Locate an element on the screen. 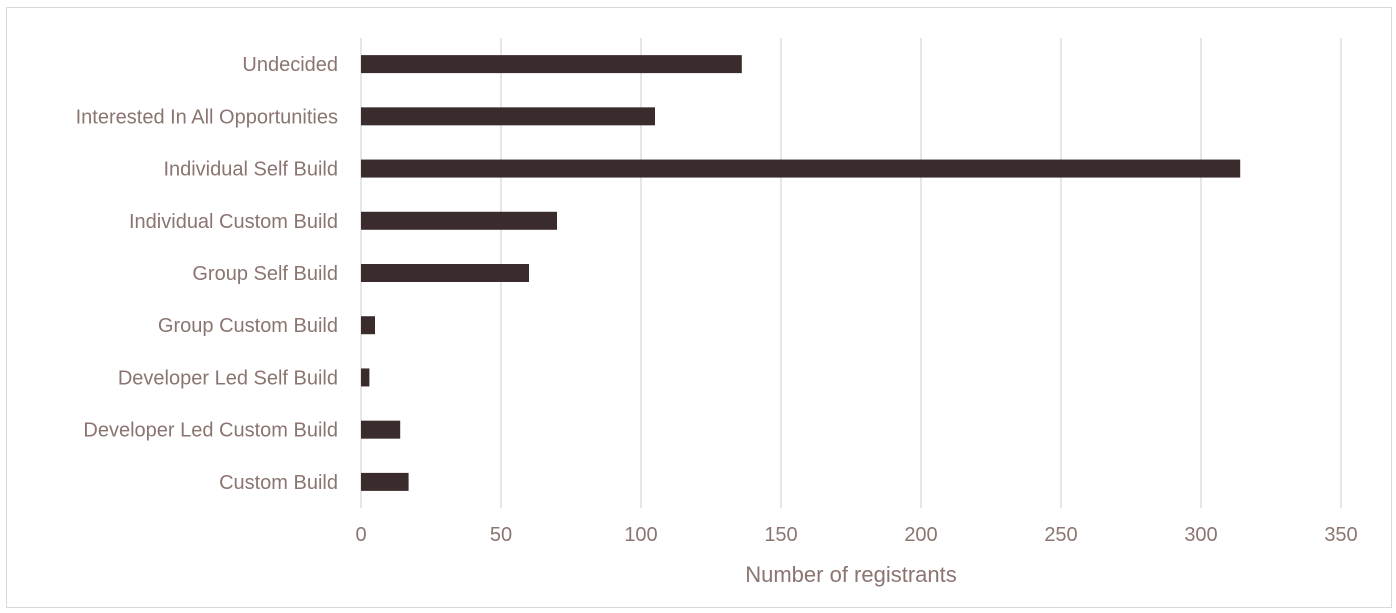 This screenshot has width=1396, height=613. x-axis-title: Number of registrants is located at coordinates (851, 574).